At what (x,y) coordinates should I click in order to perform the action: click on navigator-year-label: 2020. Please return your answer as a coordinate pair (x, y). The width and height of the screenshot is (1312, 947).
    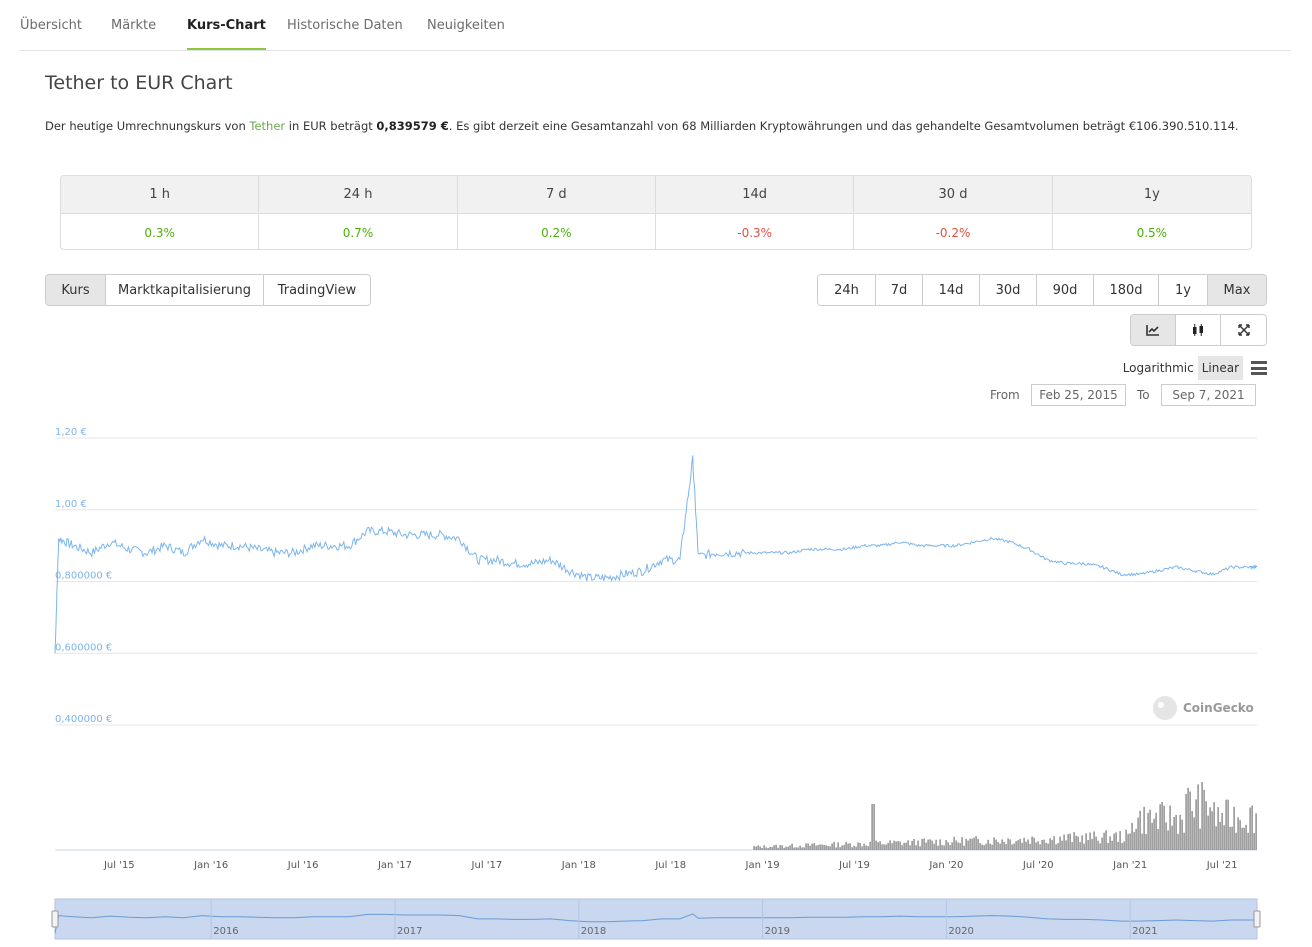
    Looking at the image, I should click on (960, 931).